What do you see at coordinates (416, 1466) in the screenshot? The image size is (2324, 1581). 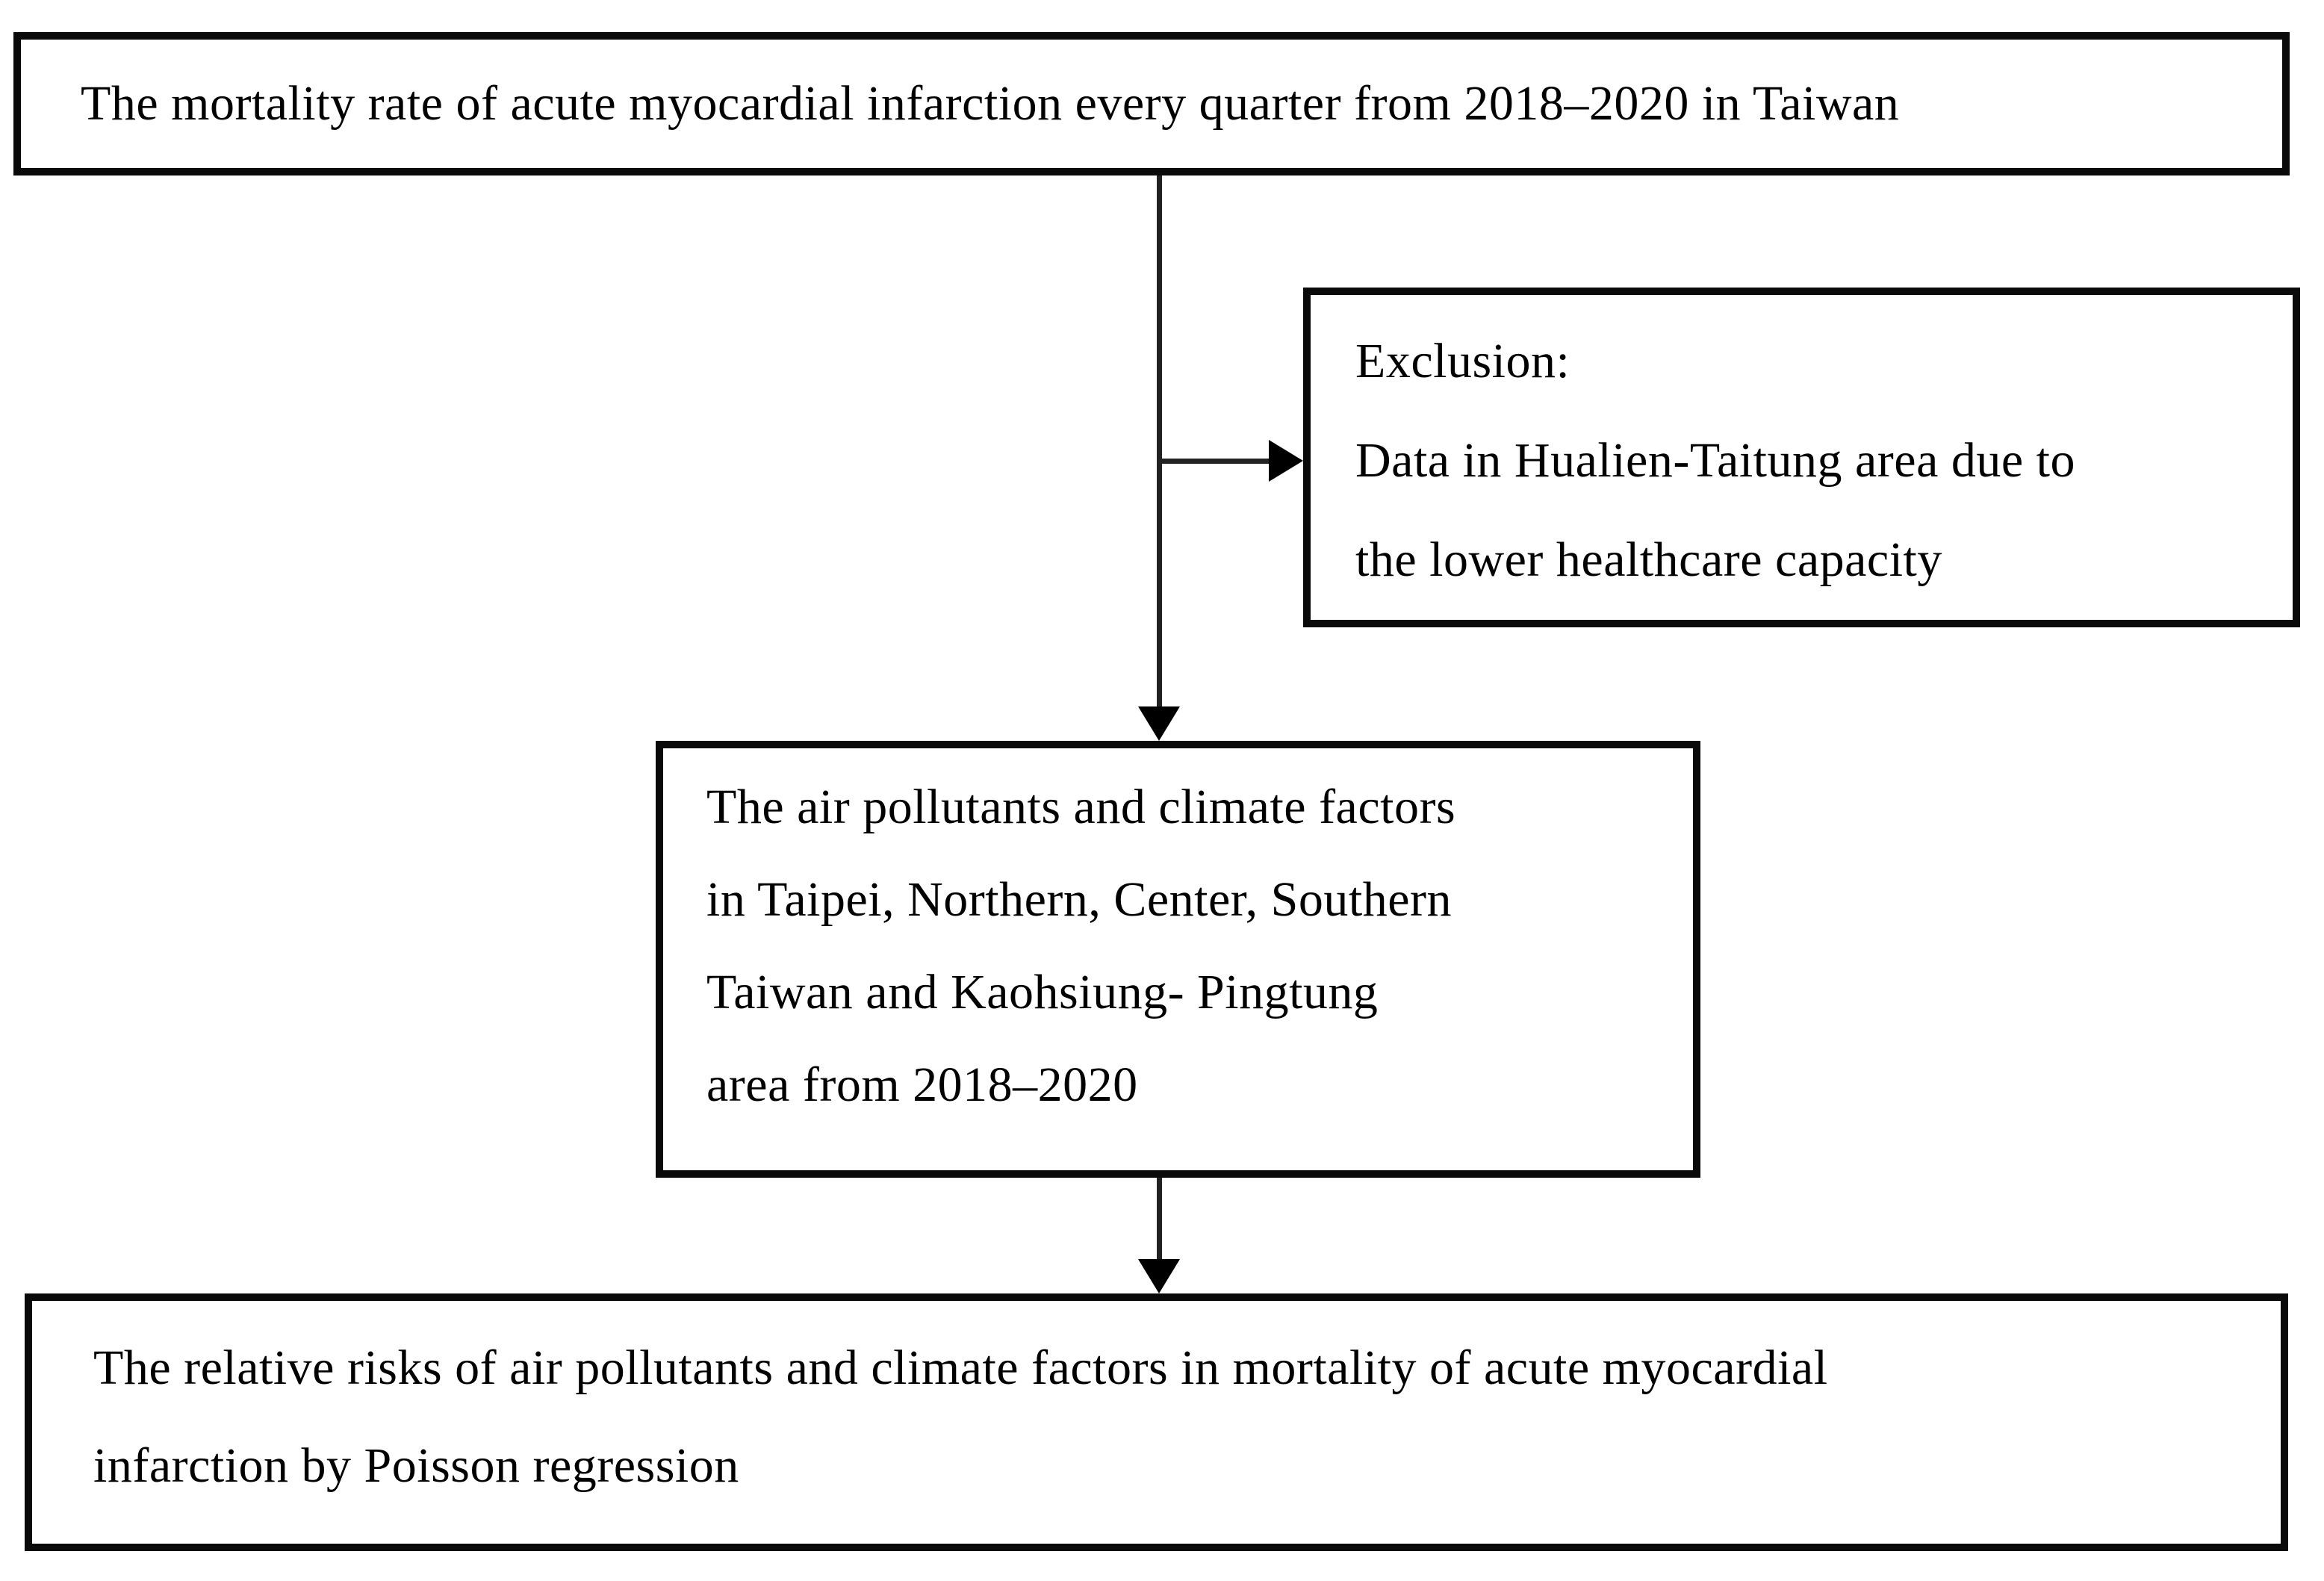 I see `box-text-line: infarction by Poisson regression` at bounding box center [416, 1466].